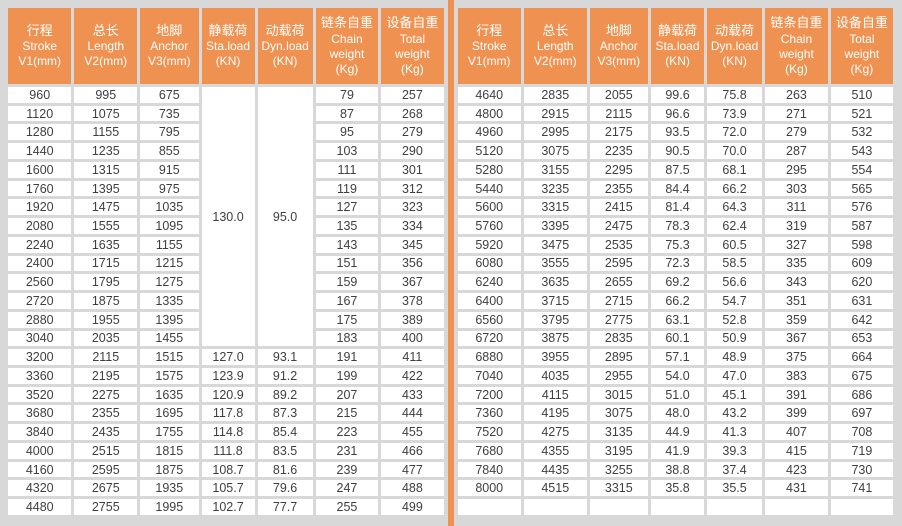 This screenshot has width=902, height=526. What do you see at coordinates (619, 169) in the screenshot?
I see `table-cell: 2295` at bounding box center [619, 169].